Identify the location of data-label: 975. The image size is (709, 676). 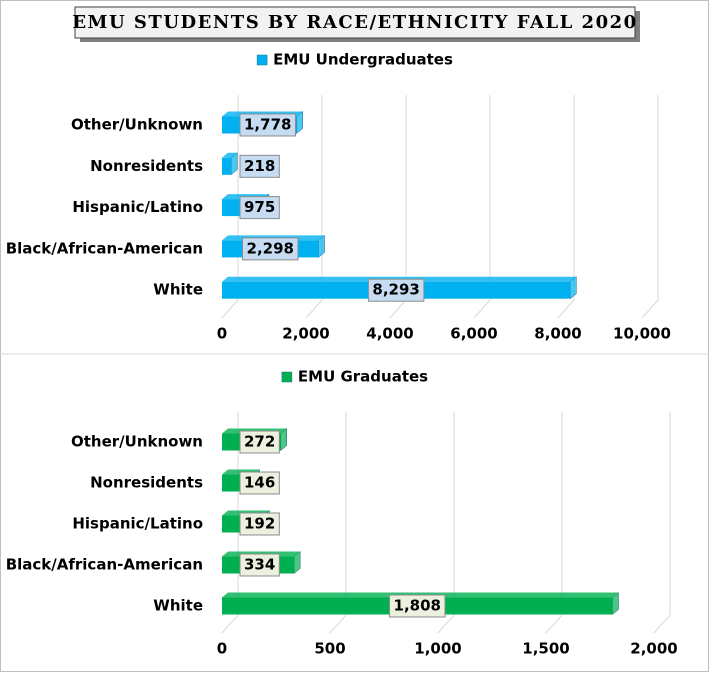
(259, 207).